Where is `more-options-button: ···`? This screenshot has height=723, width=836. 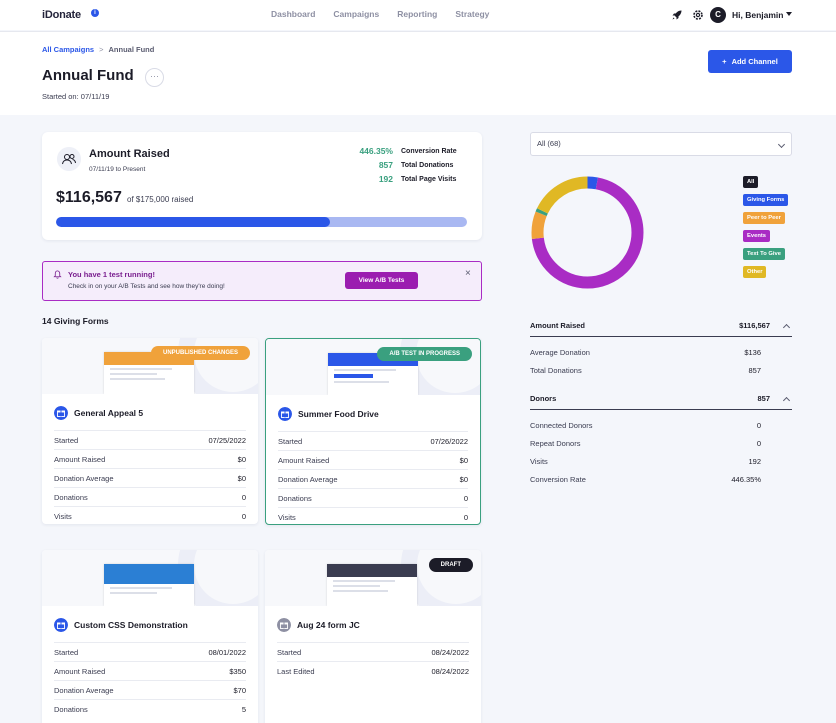 more-options-button: ··· is located at coordinates (154, 77).